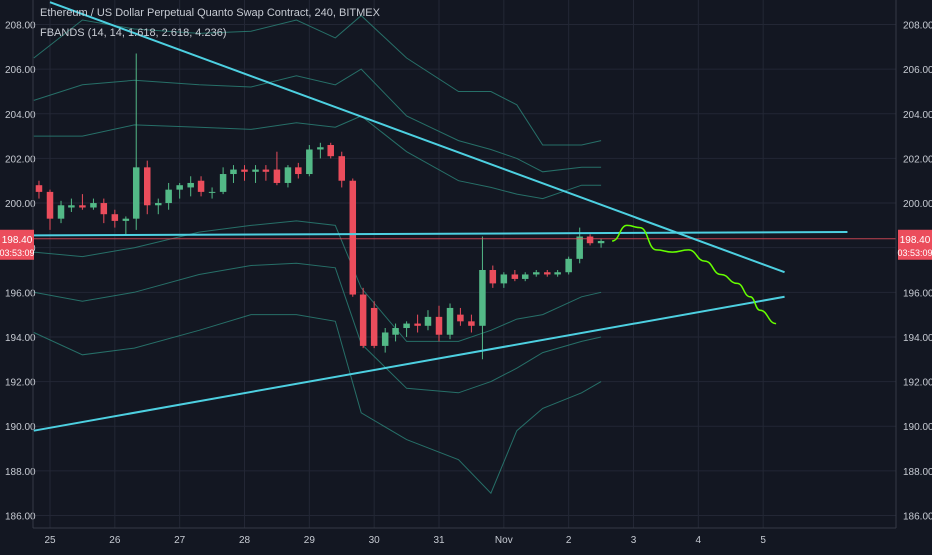  I want to click on x-tick-label: 29, so click(310, 540).